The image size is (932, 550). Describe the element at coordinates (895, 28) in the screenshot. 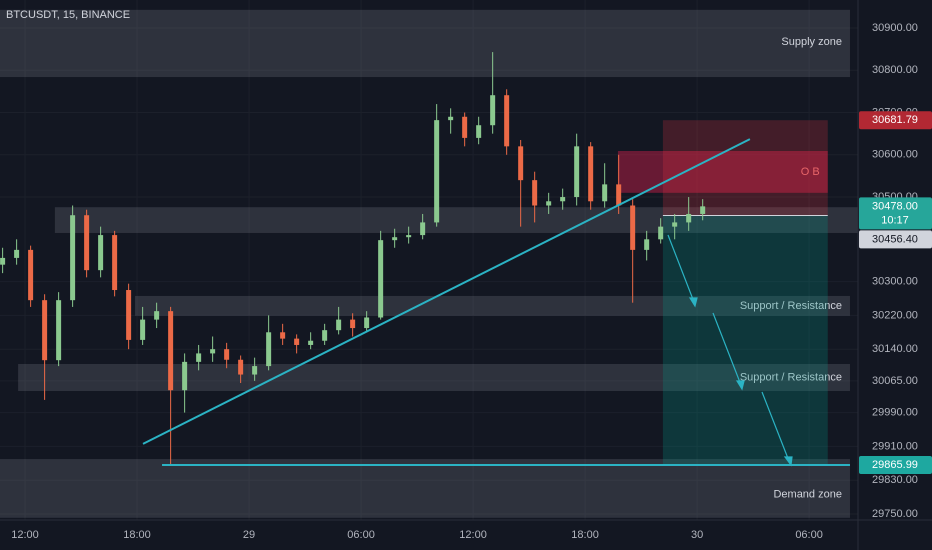

I see `y-tick-label: 30900.00` at that location.